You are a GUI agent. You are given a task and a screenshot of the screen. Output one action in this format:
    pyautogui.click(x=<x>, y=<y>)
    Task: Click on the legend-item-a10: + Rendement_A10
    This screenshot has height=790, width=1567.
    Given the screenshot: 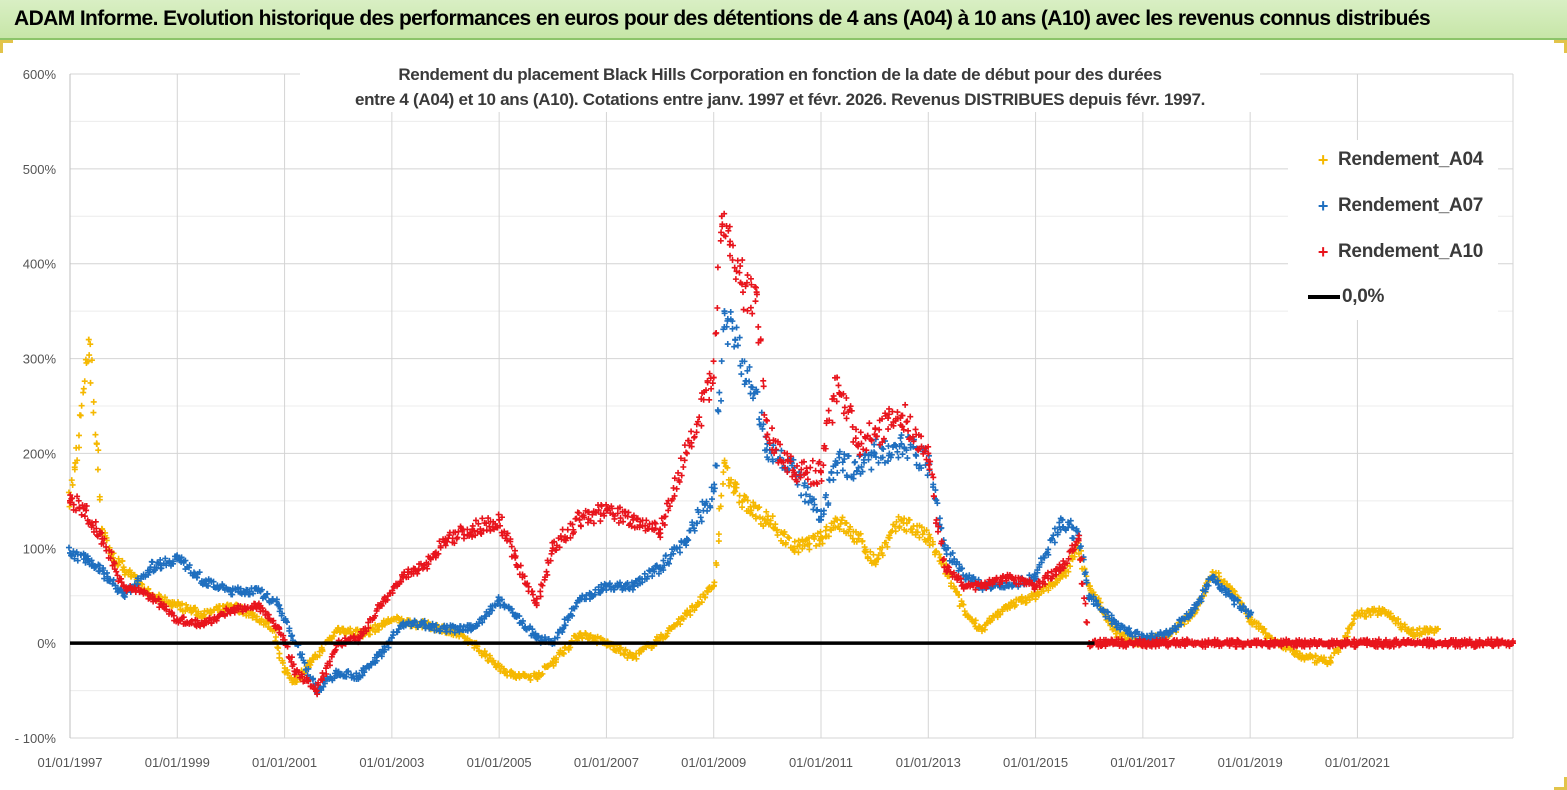 What is the action you would take?
    pyautogui.click(x=1395, y=252)
    